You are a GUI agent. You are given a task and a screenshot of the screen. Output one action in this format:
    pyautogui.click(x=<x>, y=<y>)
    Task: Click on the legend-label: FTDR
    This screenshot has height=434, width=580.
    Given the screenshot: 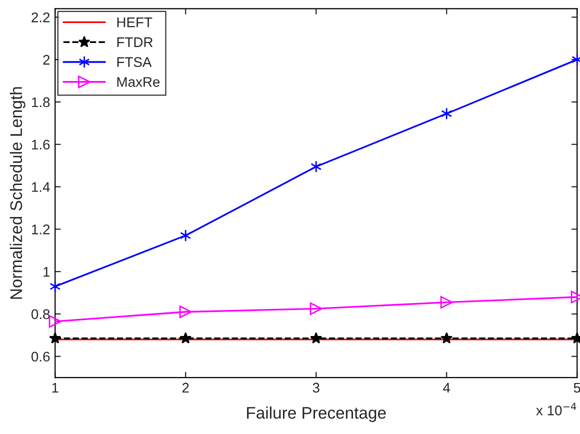 What is the action you would take?
    pyautogui.click(x=135, y=42)
    